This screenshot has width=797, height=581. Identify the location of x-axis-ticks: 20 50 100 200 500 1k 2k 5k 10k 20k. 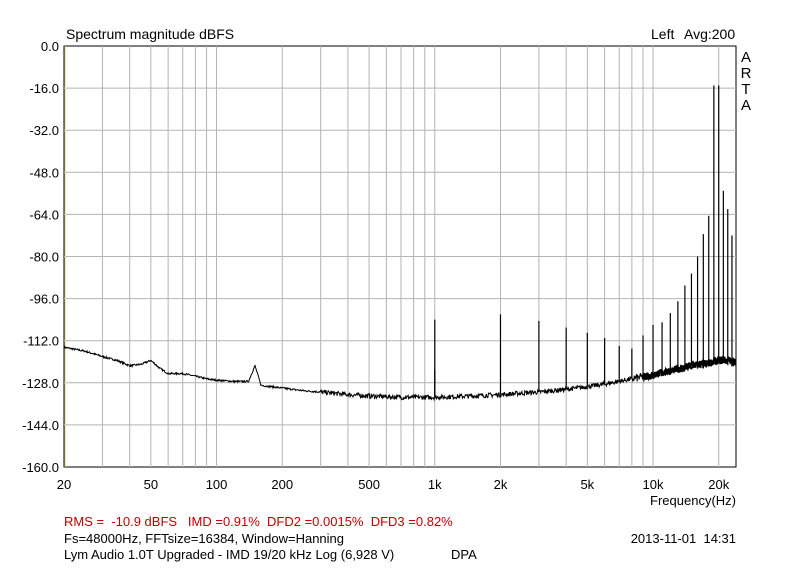
(393, 484).